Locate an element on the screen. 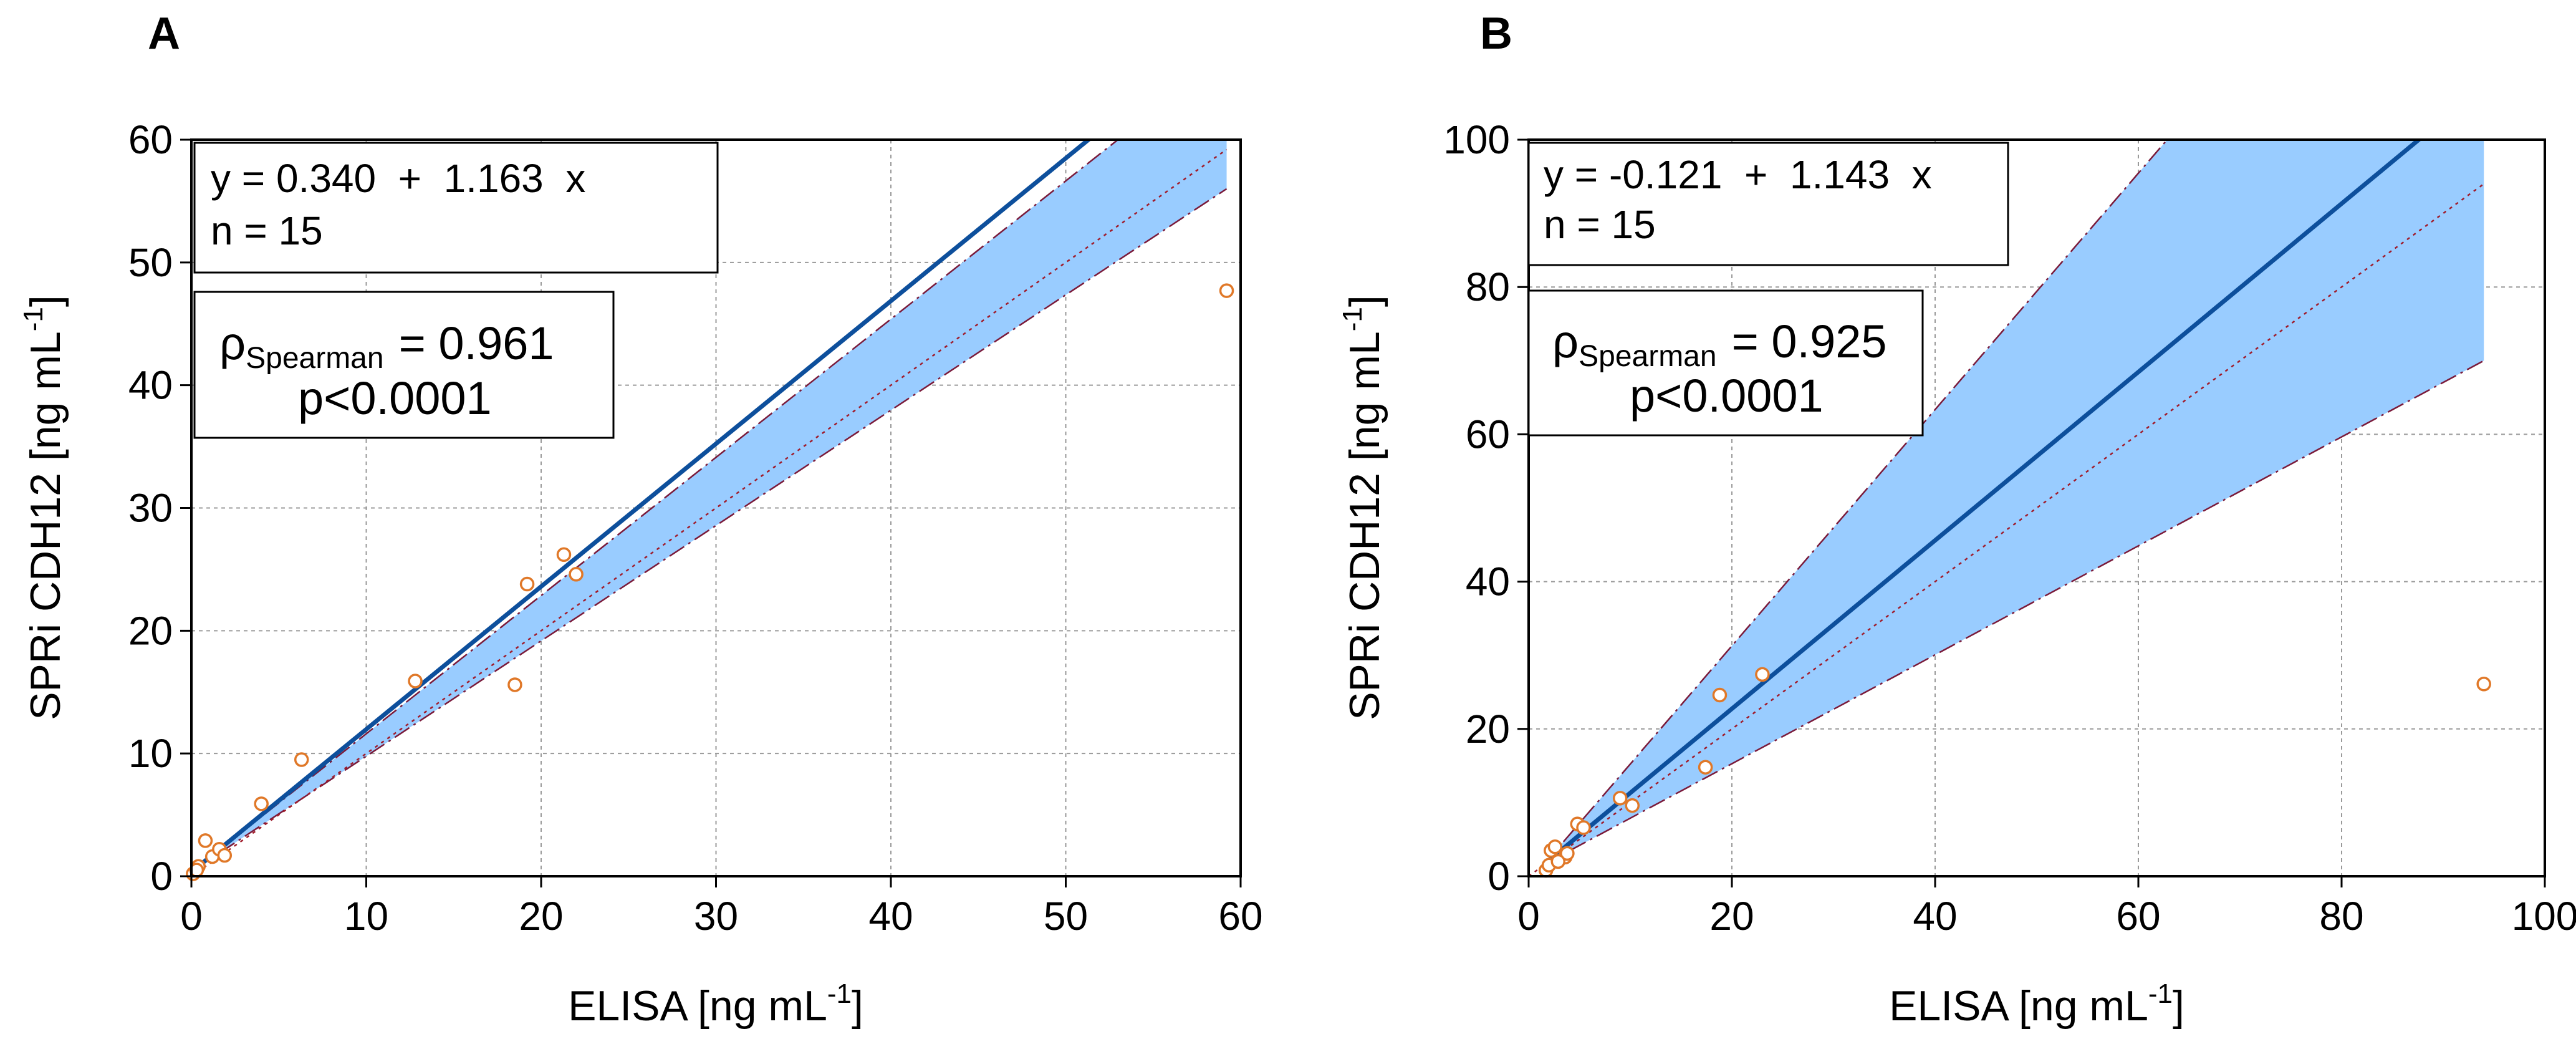 Image resolution: width=2576 pixels, height=1044 pixels. panel-letter-b: B is located at coordinates (1496, 34).